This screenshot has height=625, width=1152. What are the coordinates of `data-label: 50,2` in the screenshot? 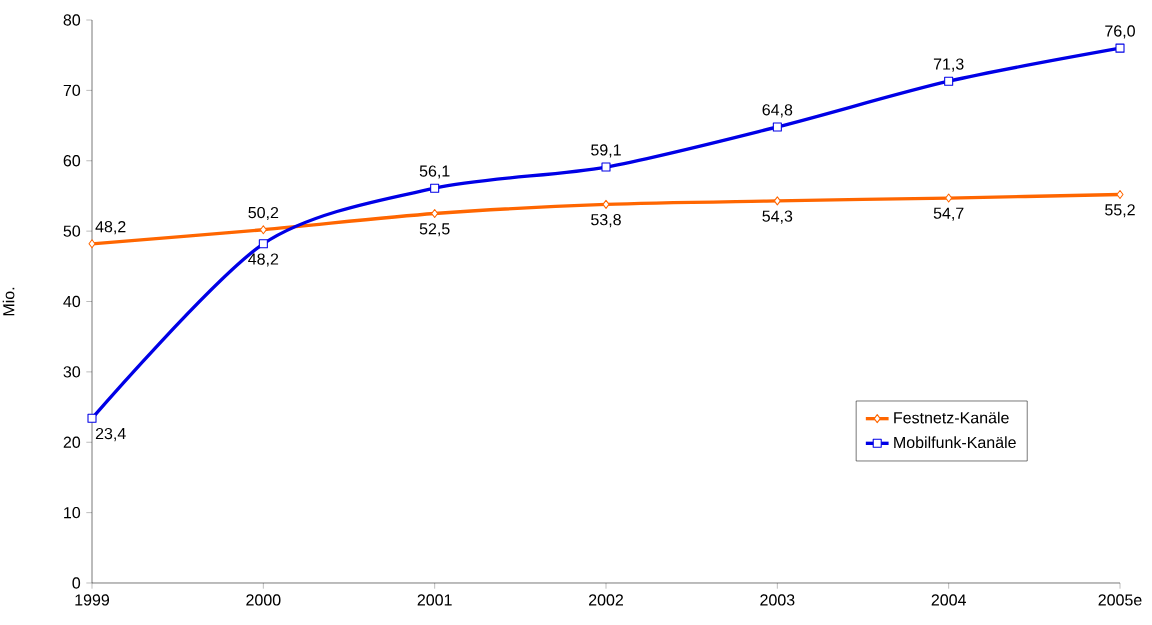 It's located at (263, 213).